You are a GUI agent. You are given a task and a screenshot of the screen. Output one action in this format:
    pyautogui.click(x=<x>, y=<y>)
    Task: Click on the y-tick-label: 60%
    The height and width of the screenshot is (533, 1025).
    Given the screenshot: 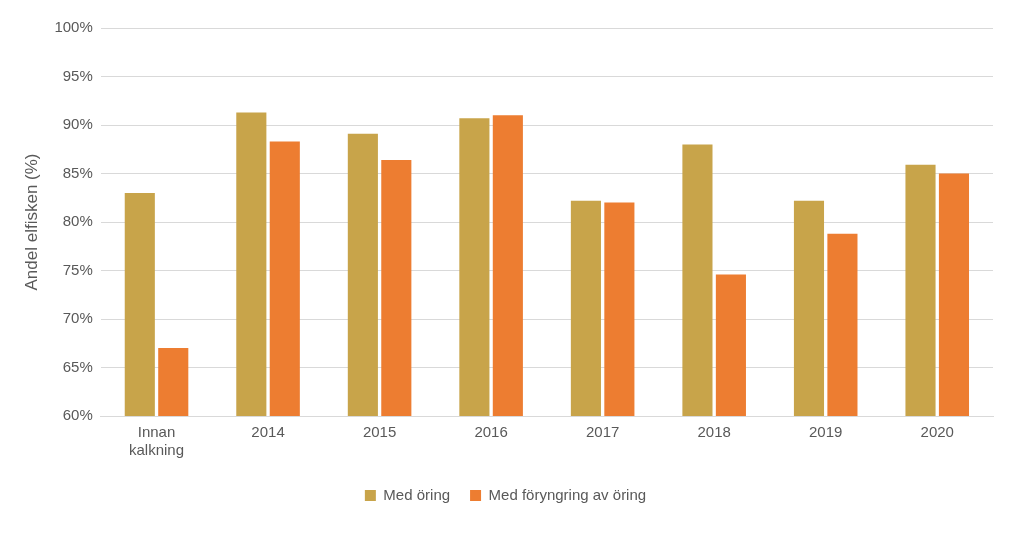 What is the action you would take?
    pyautogui.click(x=77, y=415)
    